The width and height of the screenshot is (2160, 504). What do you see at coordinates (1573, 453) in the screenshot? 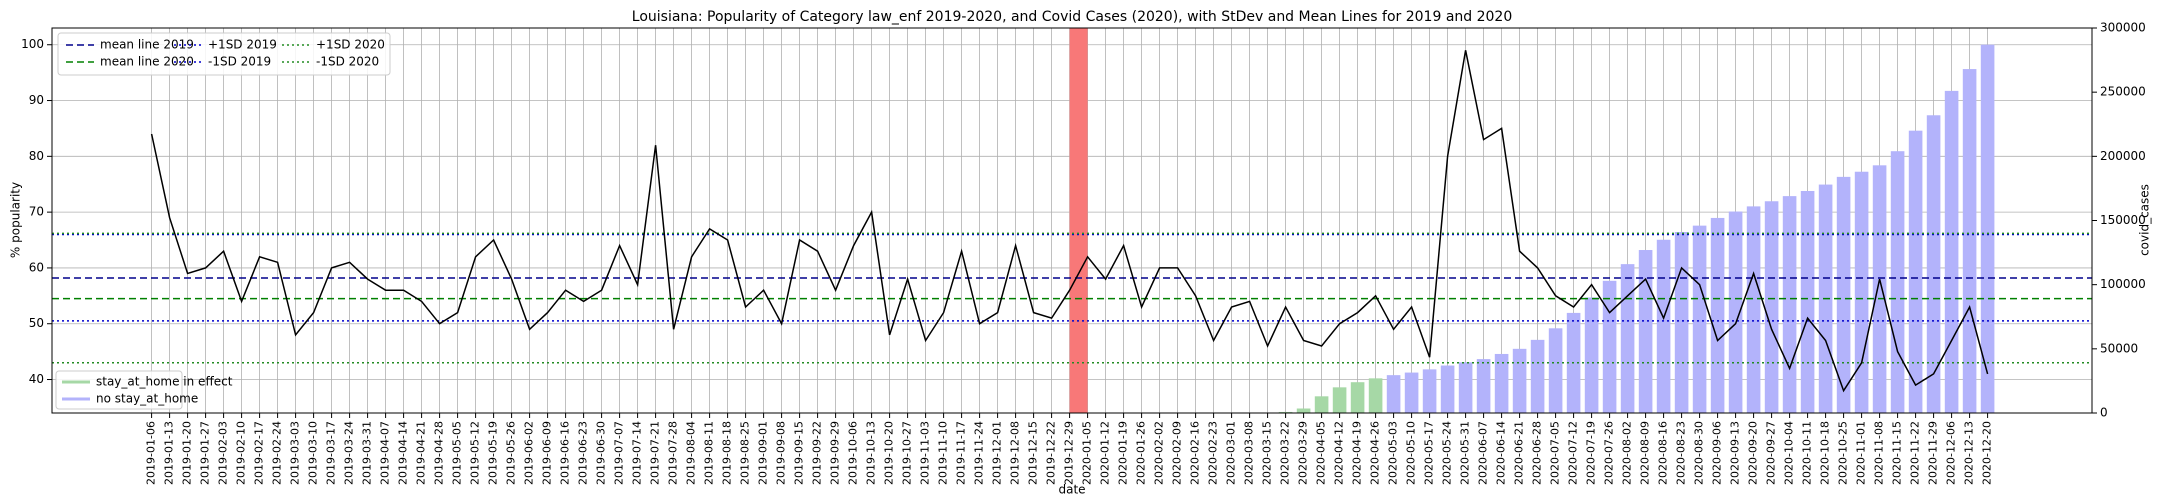
I see `x-tick-label: 2020-07-12` at bounding box center [1573, 453].